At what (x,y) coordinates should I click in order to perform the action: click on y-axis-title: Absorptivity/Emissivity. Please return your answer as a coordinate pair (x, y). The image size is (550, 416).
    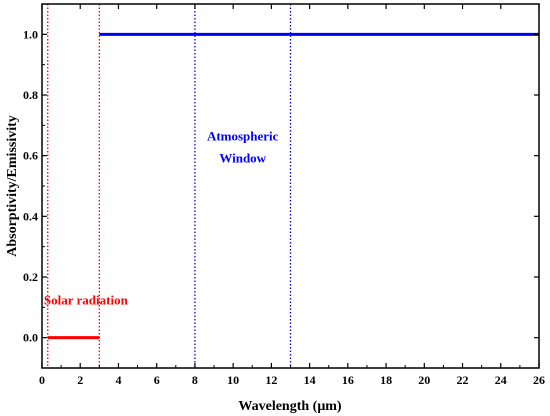
    Looking at the image, I should click on (12, 186).